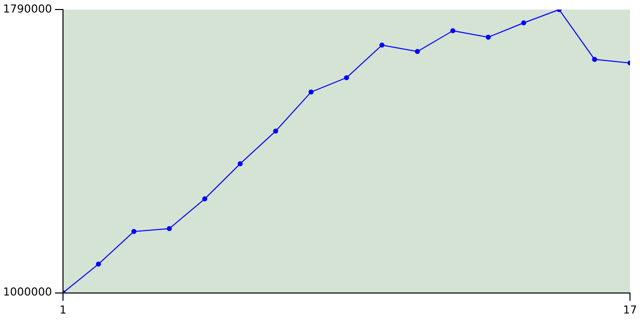 This screenshot has width=640, height=320. Describe the element at coordinates (27, 9) in the screenshot. I see `y-tick-label: 1790000` at that location.